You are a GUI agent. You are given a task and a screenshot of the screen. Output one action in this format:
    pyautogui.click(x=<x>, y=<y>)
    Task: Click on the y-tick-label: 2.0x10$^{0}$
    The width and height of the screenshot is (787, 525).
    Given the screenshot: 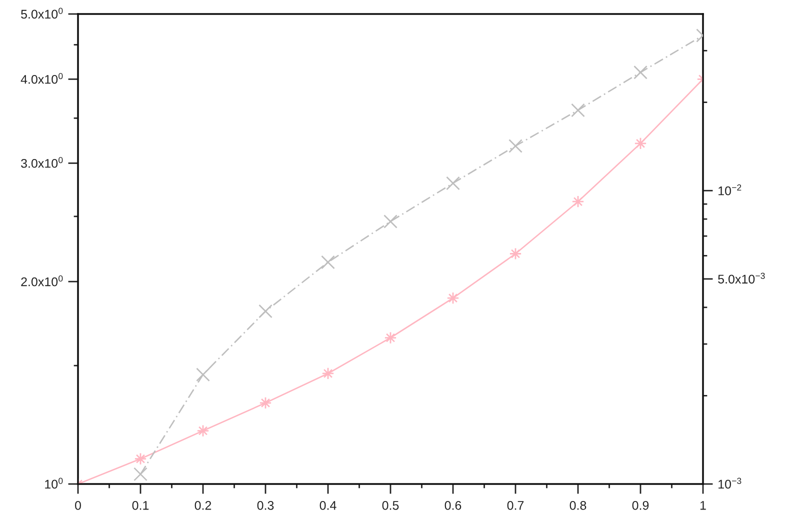 What is the action you would take?
    pyautogui.click(x=42, y=280)
    